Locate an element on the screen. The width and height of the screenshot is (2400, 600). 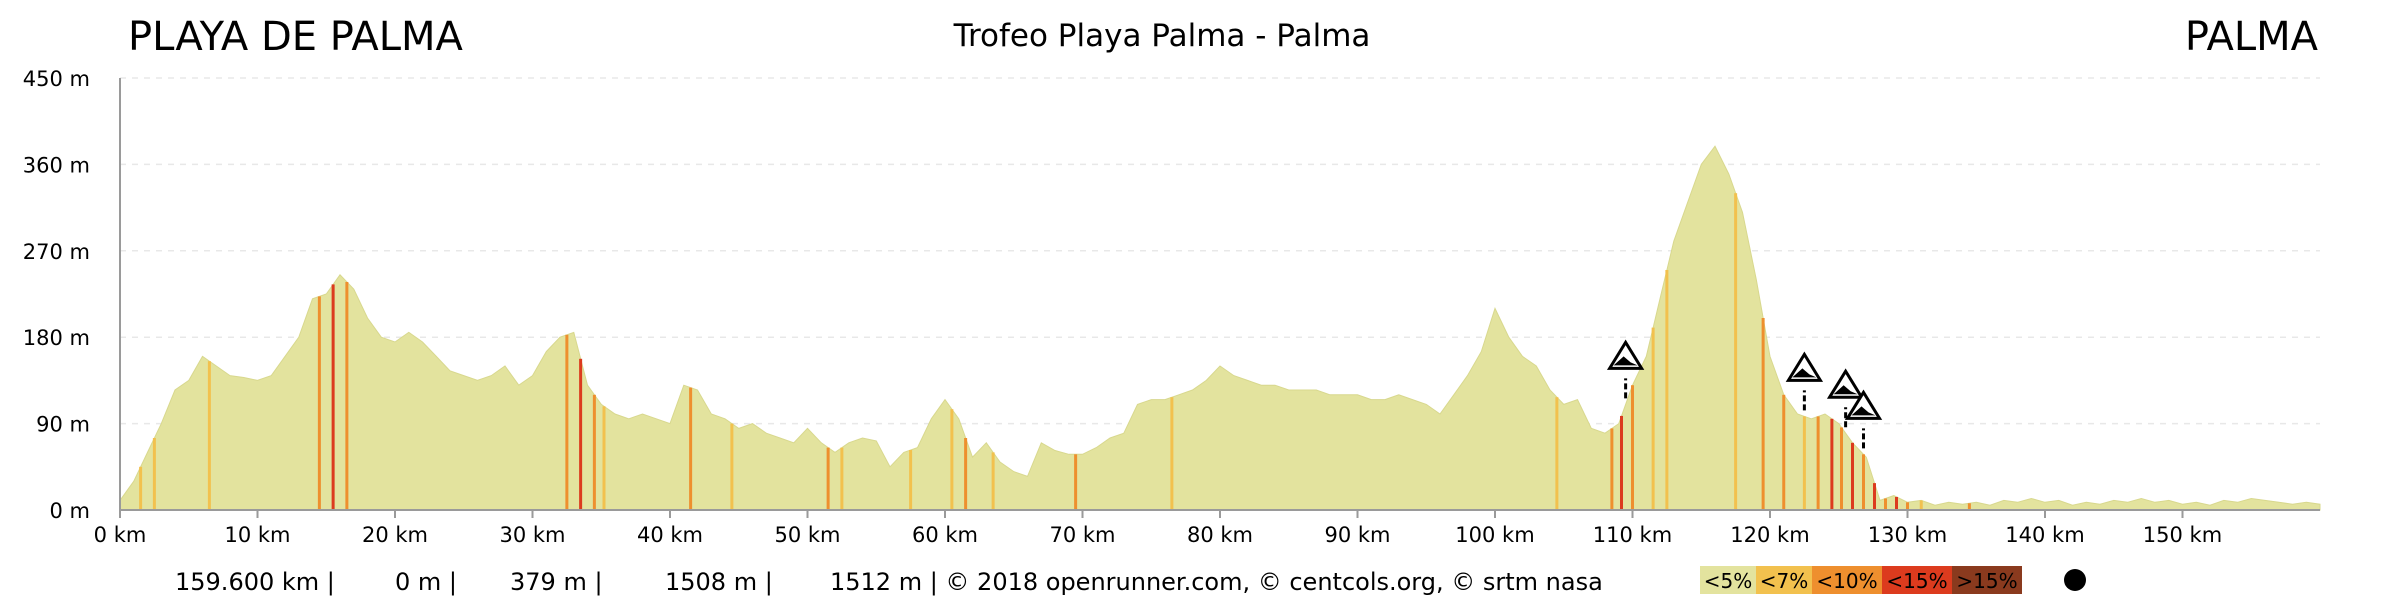
gradient-legend: <5% <7% <10% <15% >15% is located at coordinates (1861, 580).